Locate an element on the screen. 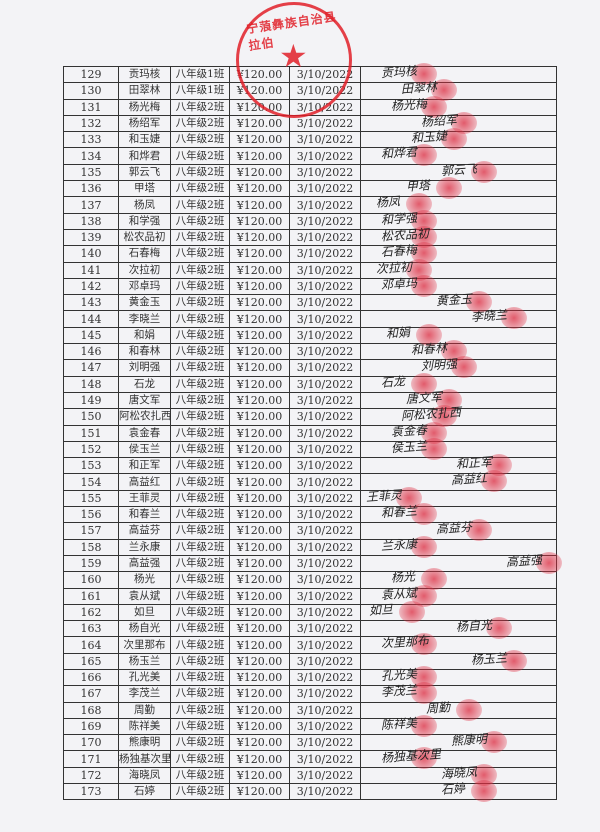  handwritten-signature: 石龙 is located at coordinates (393, 381).